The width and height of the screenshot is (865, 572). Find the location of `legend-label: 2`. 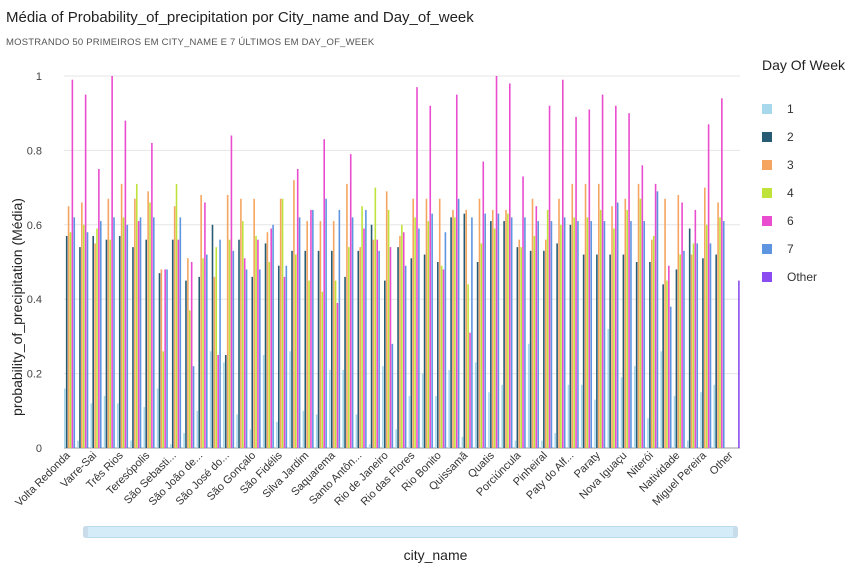

legend-label: 2 is located at coordinates (790, 137).